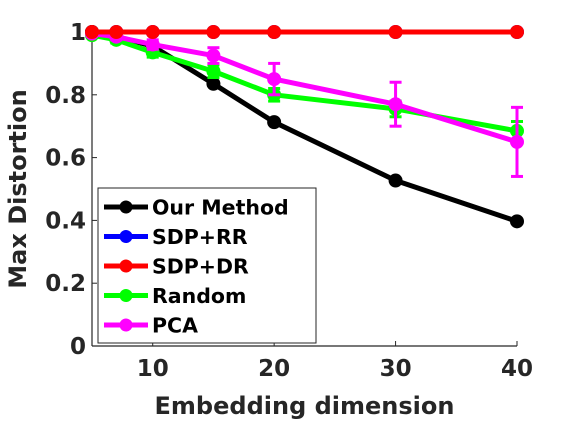 The image size is (570, 422). What do you see at coordinates (18, 188) in the screenshot?
I see `y-axis-label: Max Distortion` at bounding box center [18, 188].